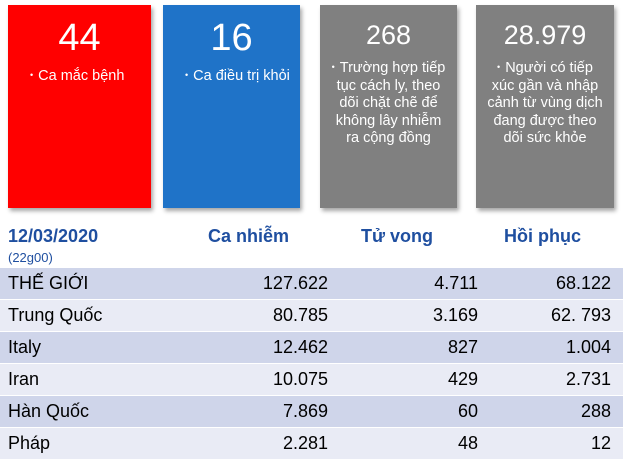 This screenshot has width=623, height=463. Describe the element at coordinates (237, 76) in the screenshot. I see `recovered-label: • Ca điều trị khỏi` at that location.